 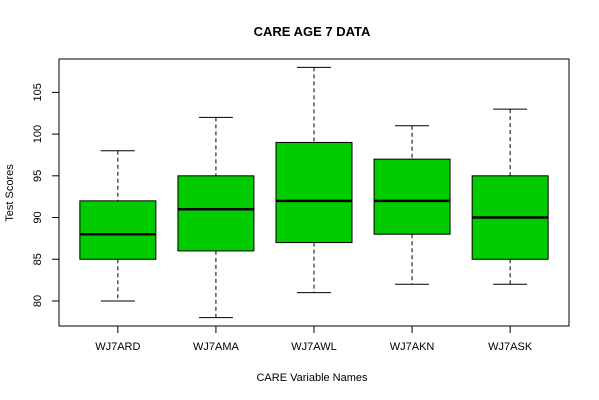 I want to click on y-tick-label: 85, so click(x=38, y=259).